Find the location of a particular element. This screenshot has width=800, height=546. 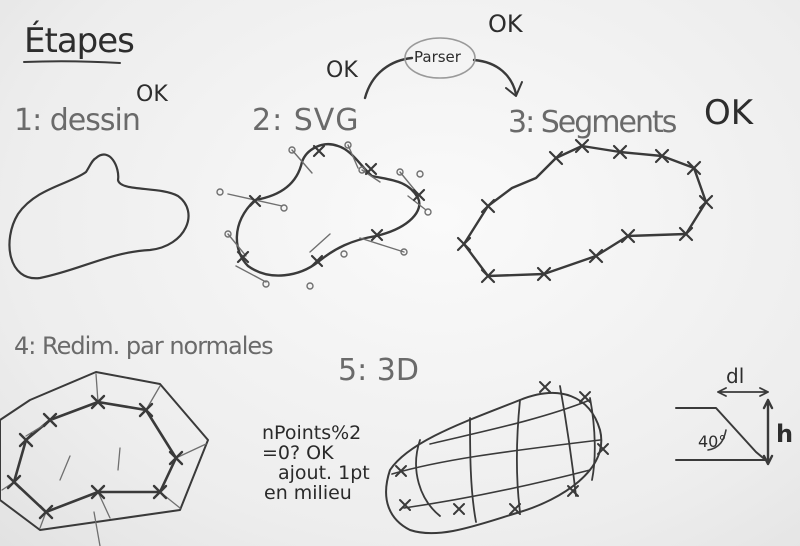

page-title: Étapes is located at coordinates (79, 41).